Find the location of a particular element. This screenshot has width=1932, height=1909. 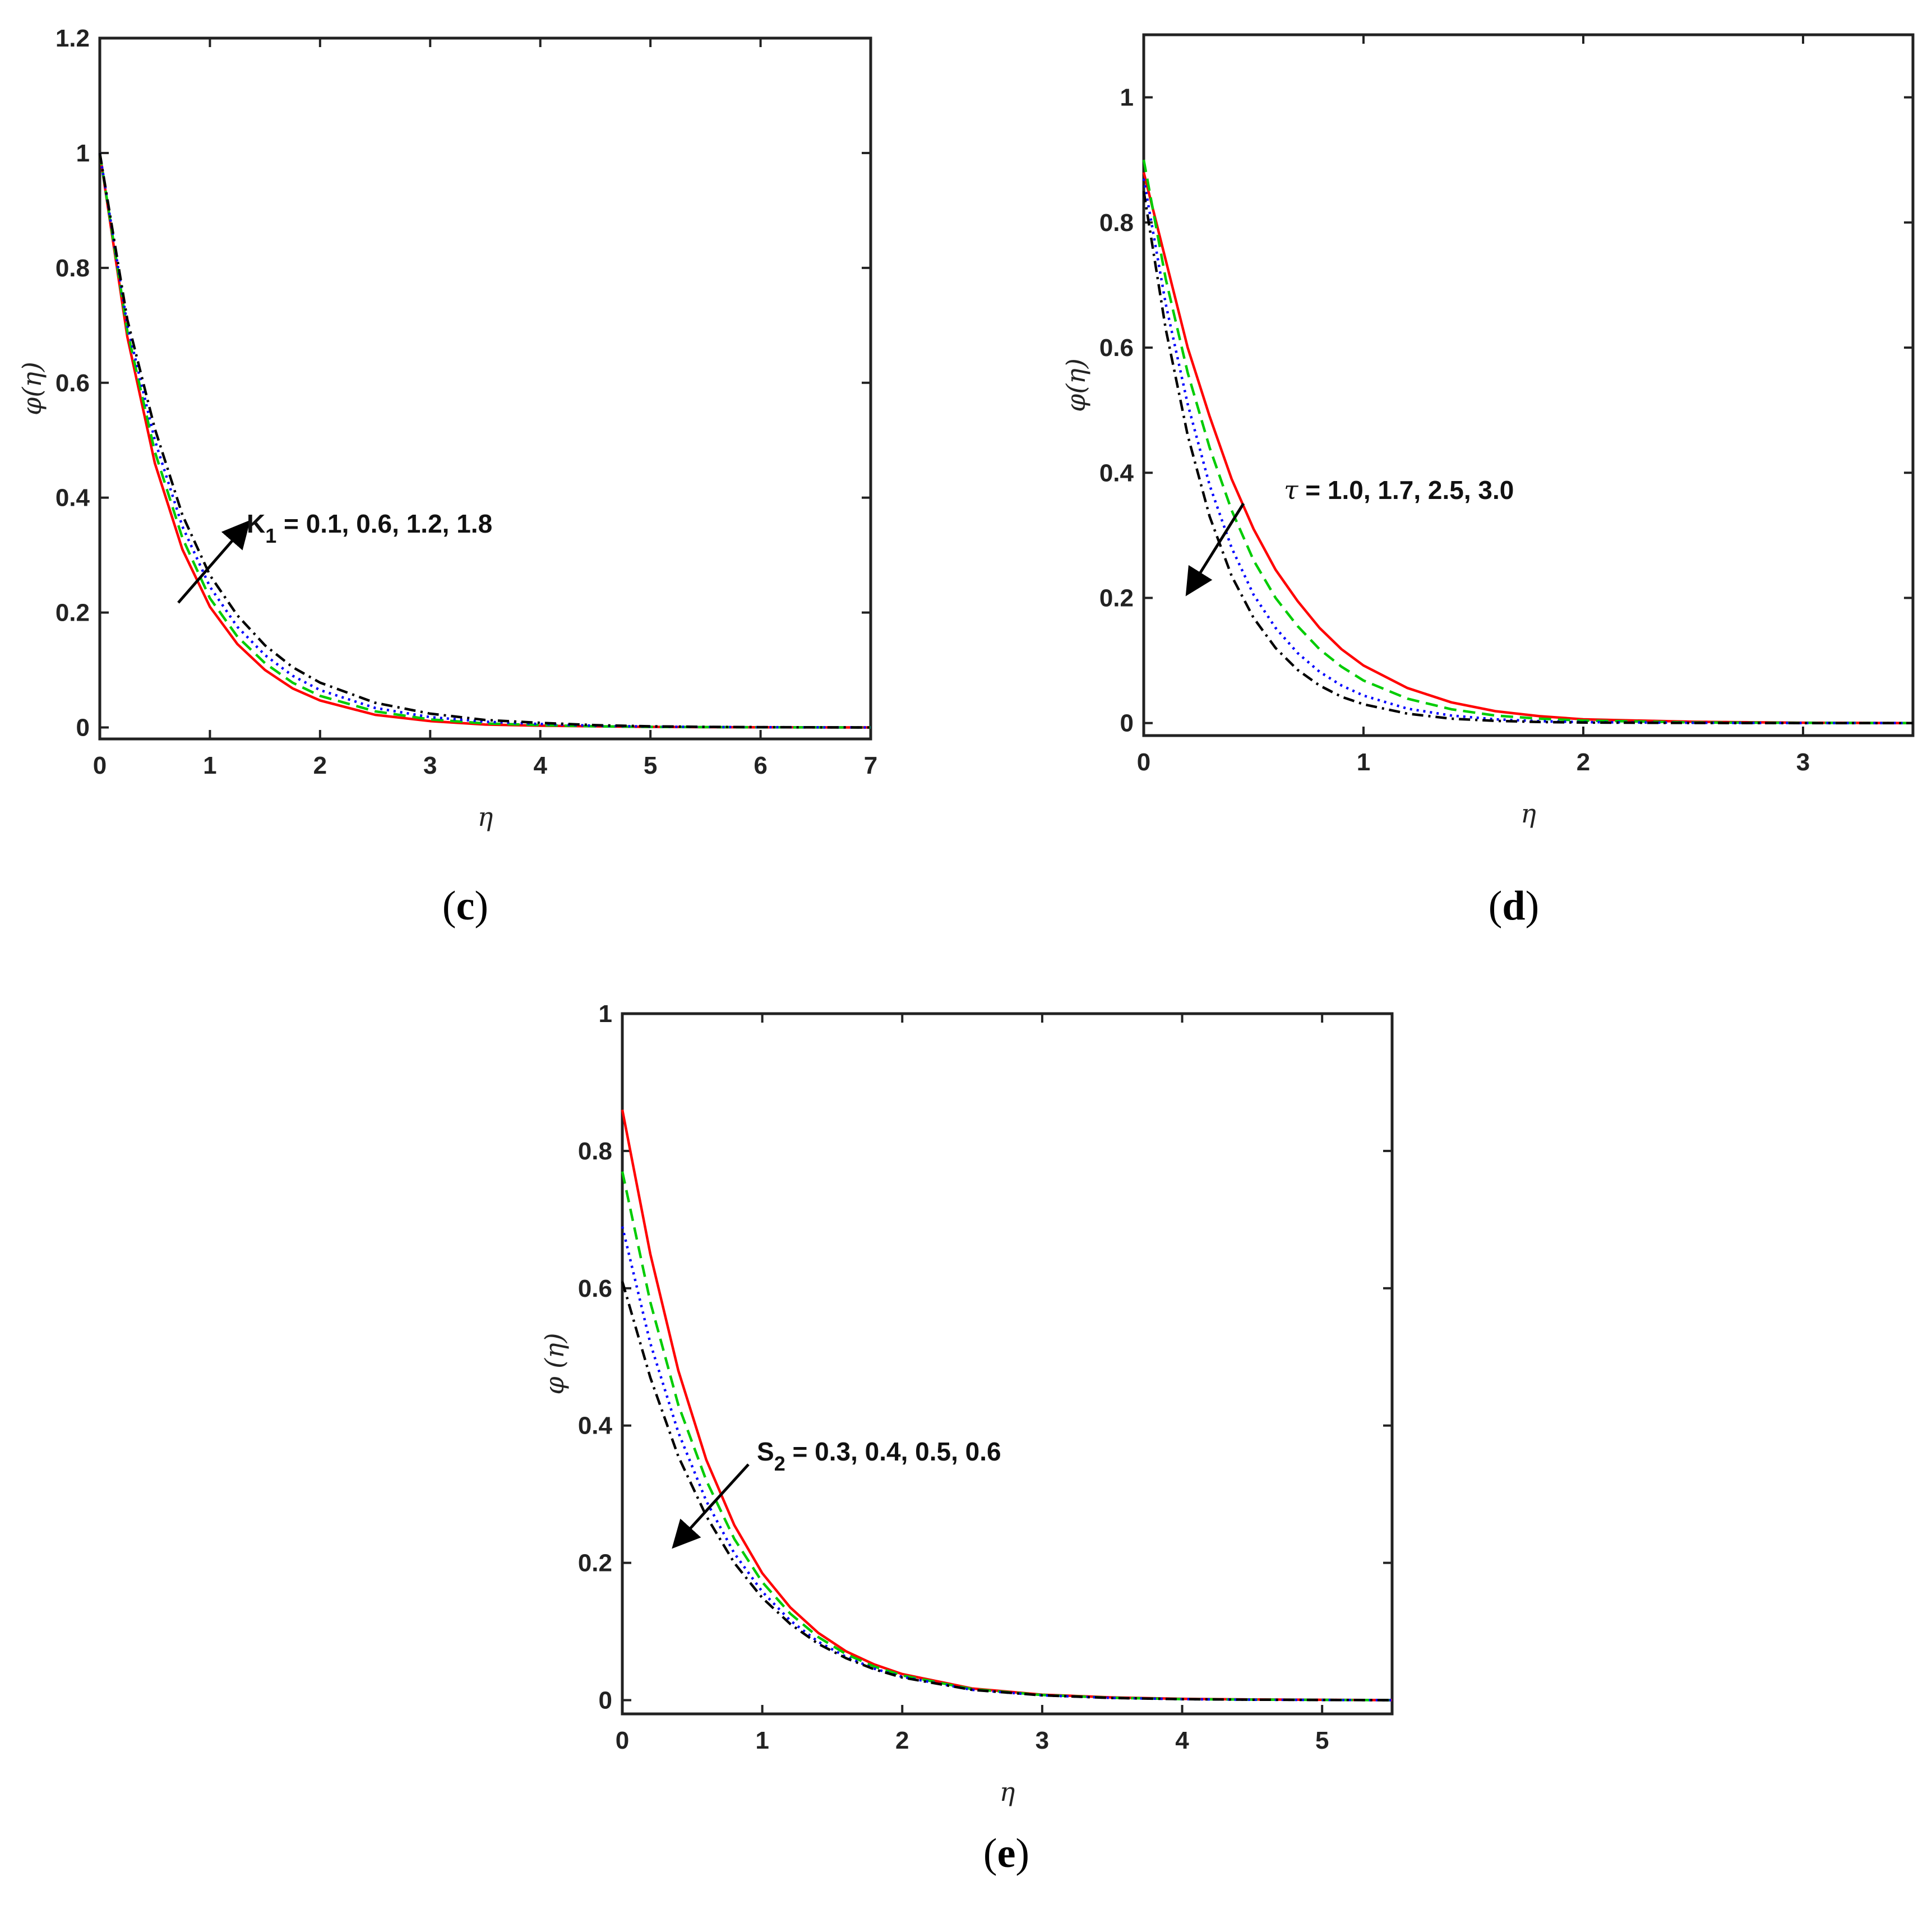

annotation-subscript: 2 is located at coordinates (779, 1463).